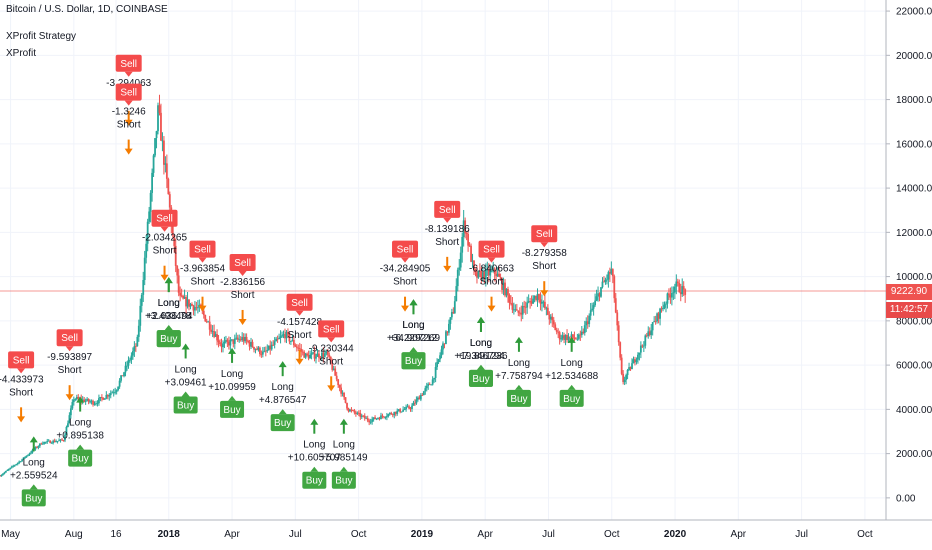 This screenshot has height=550, width=932. What do you see at coordinates (21, 371) in the screenshot?
I see `sell-badge-pointer` at bounding box center [21, 371].